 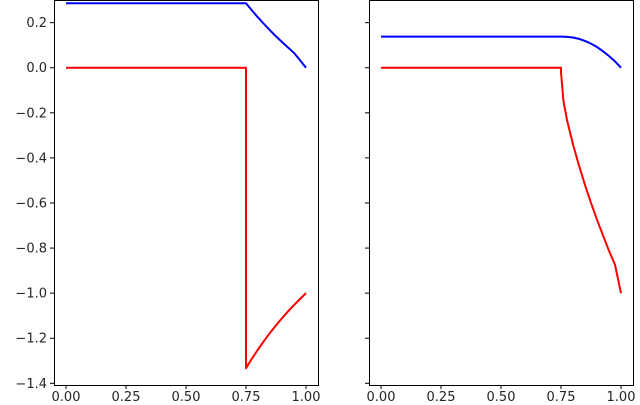 I want to click on right-x-tick-label: 0.50, so click(x=501, y=397).